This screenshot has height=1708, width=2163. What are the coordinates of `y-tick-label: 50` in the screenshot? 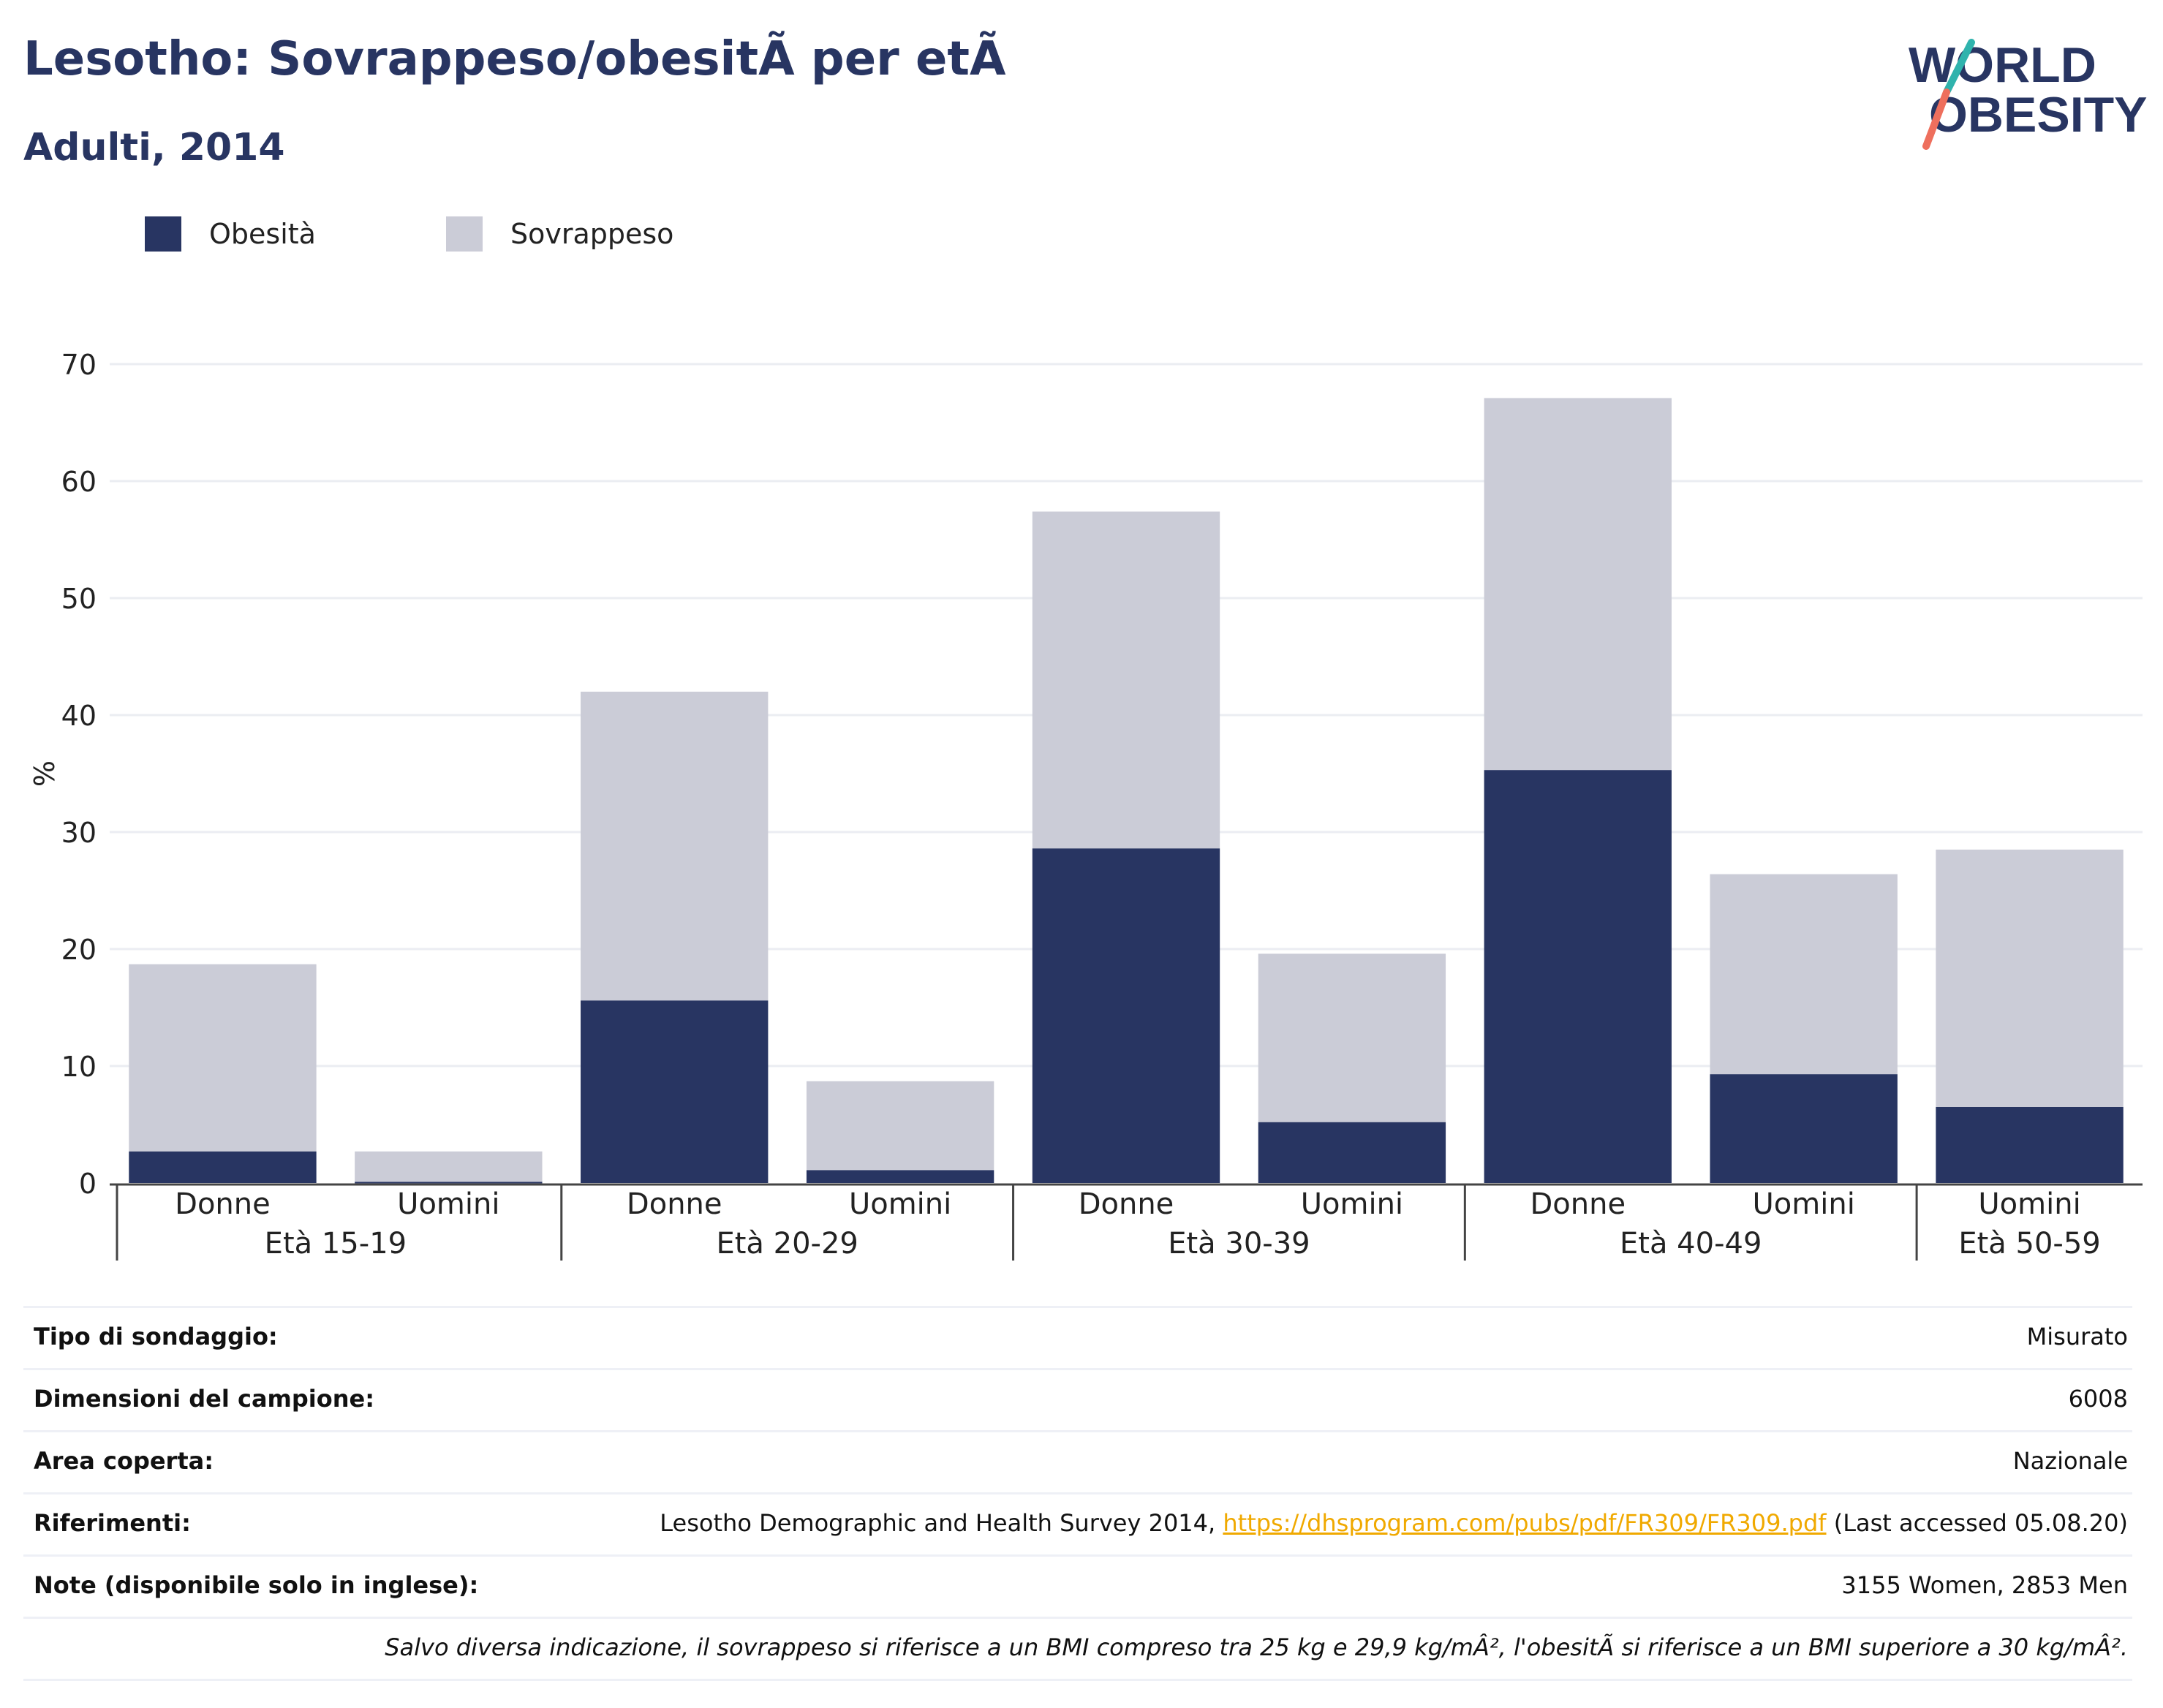 It's located at (79, 599).